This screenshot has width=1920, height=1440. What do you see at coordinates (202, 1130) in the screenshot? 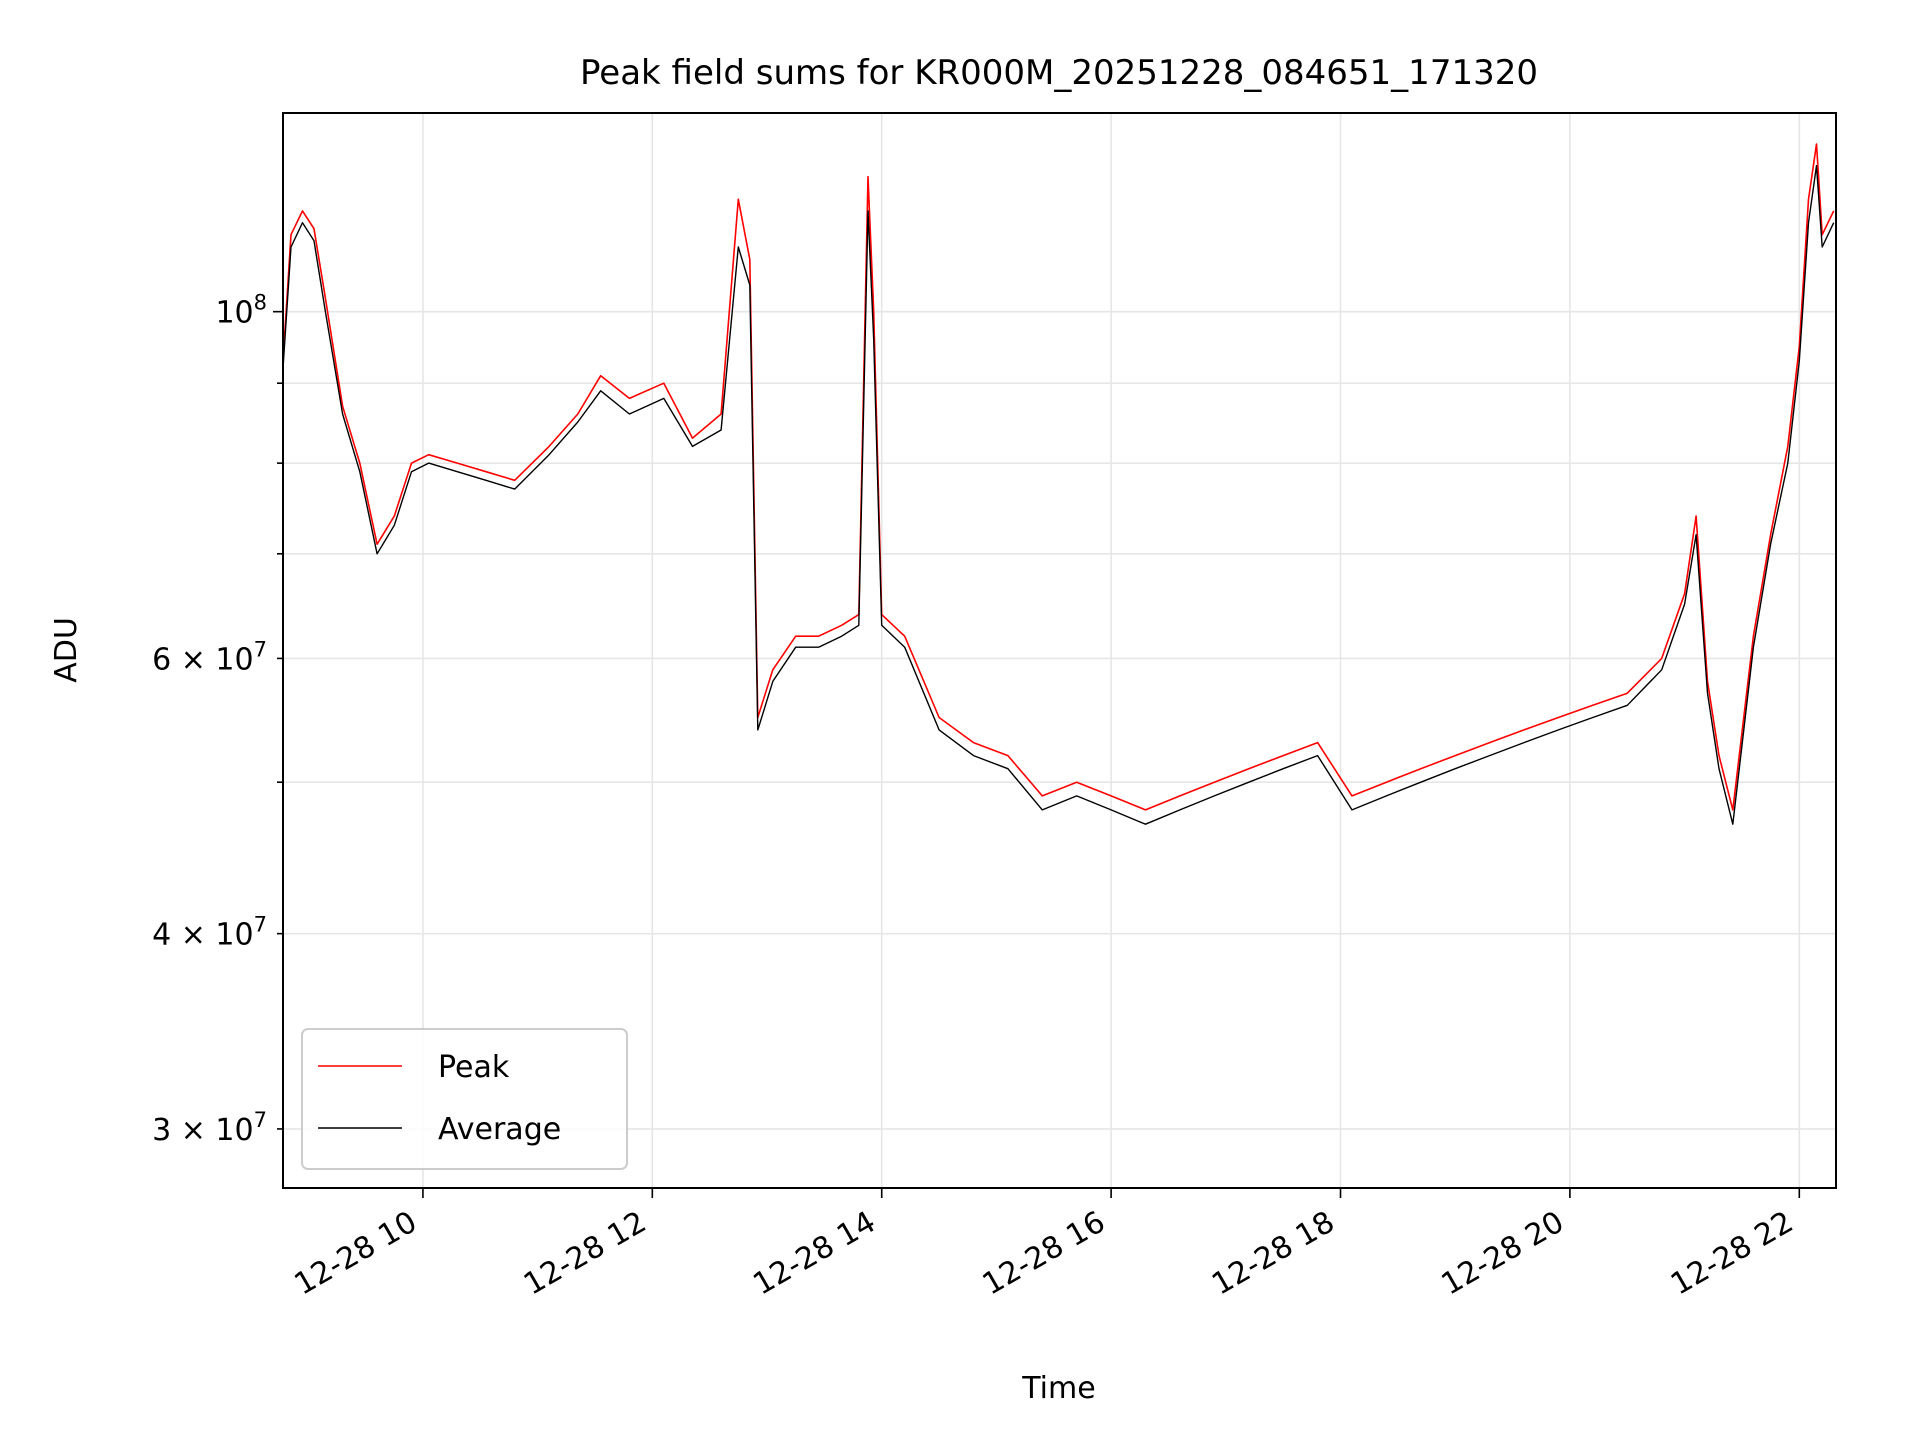
I see `y-tick-mantissa: 3 × 10` at bounding box center [202, 1130].